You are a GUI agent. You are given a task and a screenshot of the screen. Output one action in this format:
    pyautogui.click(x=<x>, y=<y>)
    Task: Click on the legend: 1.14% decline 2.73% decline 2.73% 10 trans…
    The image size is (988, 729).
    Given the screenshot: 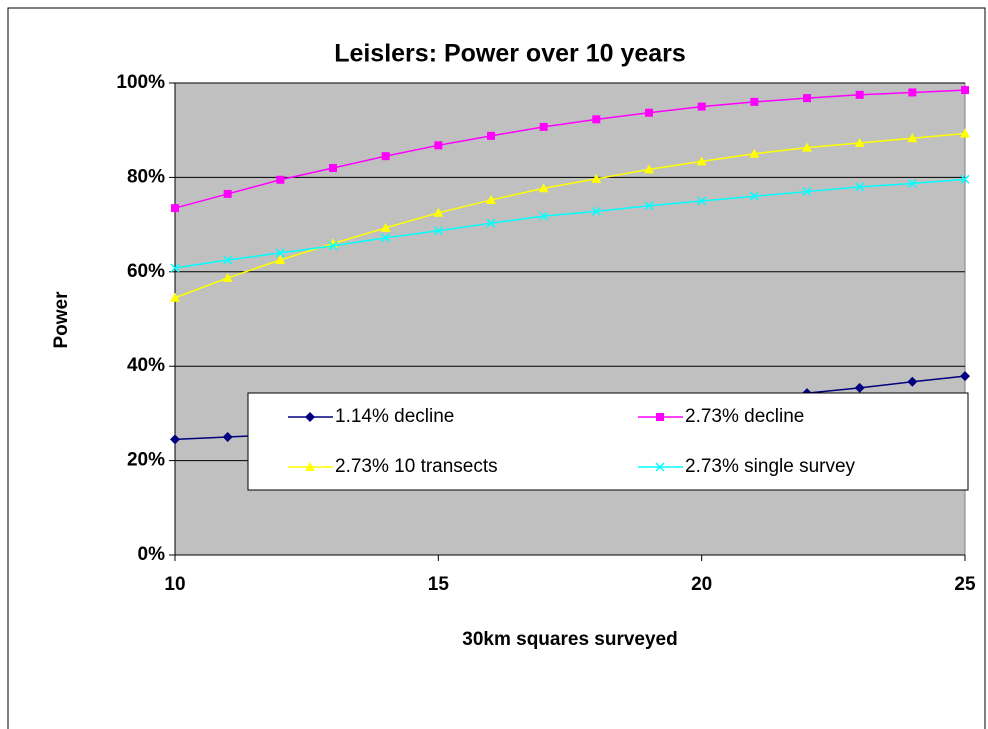 What is the action you would take?
    pyautogui.click(x=608, y=441)
    